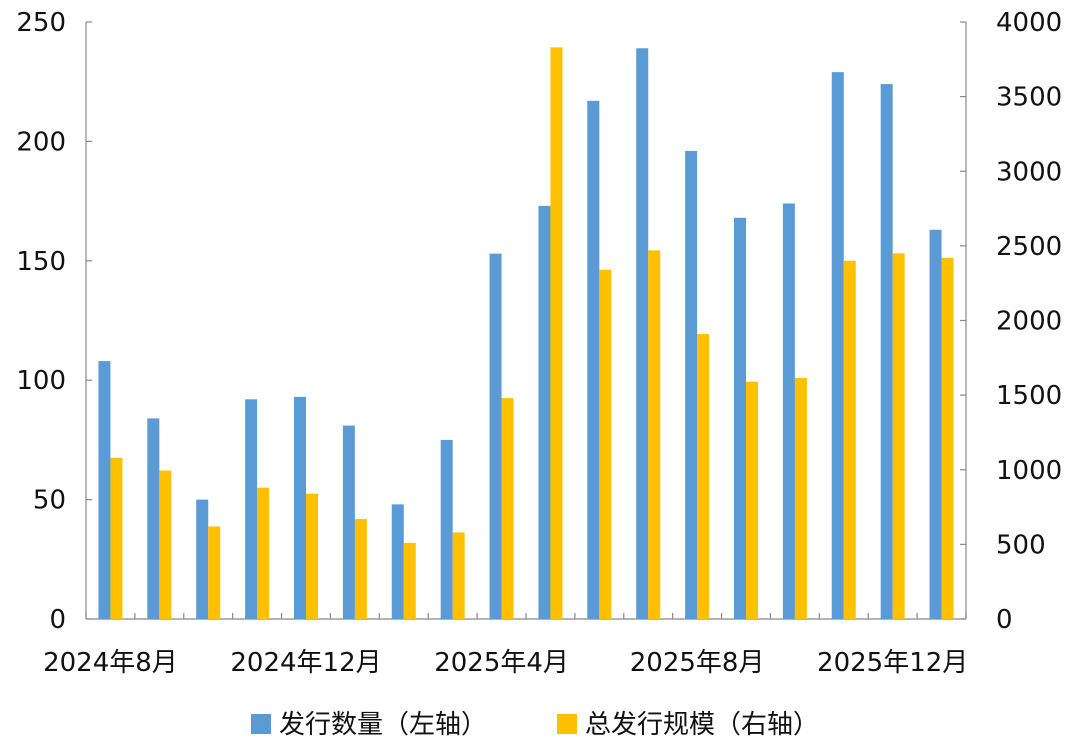 Image resolution: width=1080 pixels, height=756 pixels. Describe the element at coordinates (892, 663) in the screenshot. I see `x-tick-label: 2025年12月` at that location.